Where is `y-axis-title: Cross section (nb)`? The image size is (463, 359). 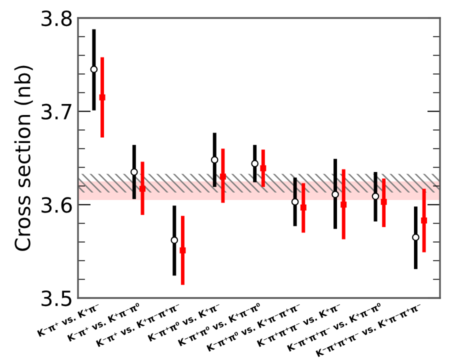
y-axis-title: Cross section (nb) is located at coordinates (23, 158).